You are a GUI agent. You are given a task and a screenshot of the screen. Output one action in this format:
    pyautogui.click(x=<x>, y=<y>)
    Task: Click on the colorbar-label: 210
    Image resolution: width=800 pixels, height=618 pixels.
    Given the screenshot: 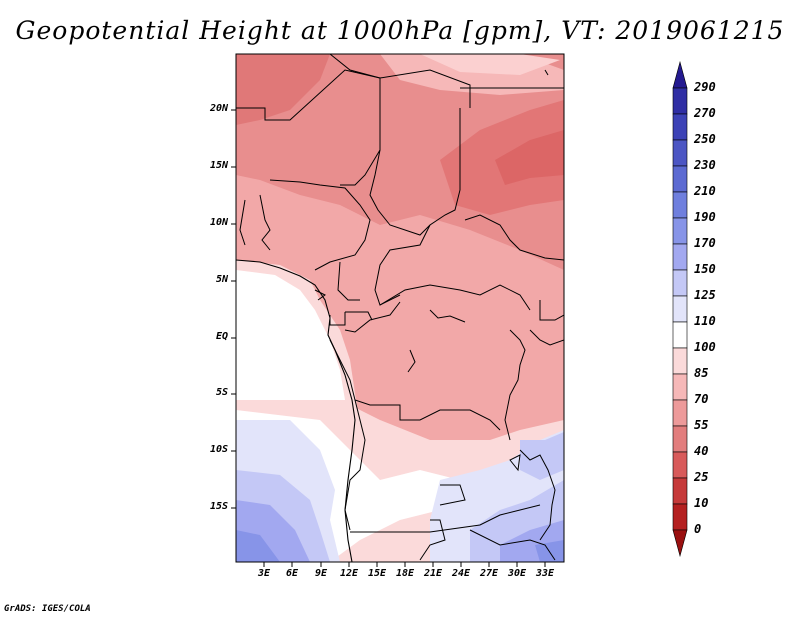 What is the action you would take?
    pyautogui.click(x=705, y=191)
    